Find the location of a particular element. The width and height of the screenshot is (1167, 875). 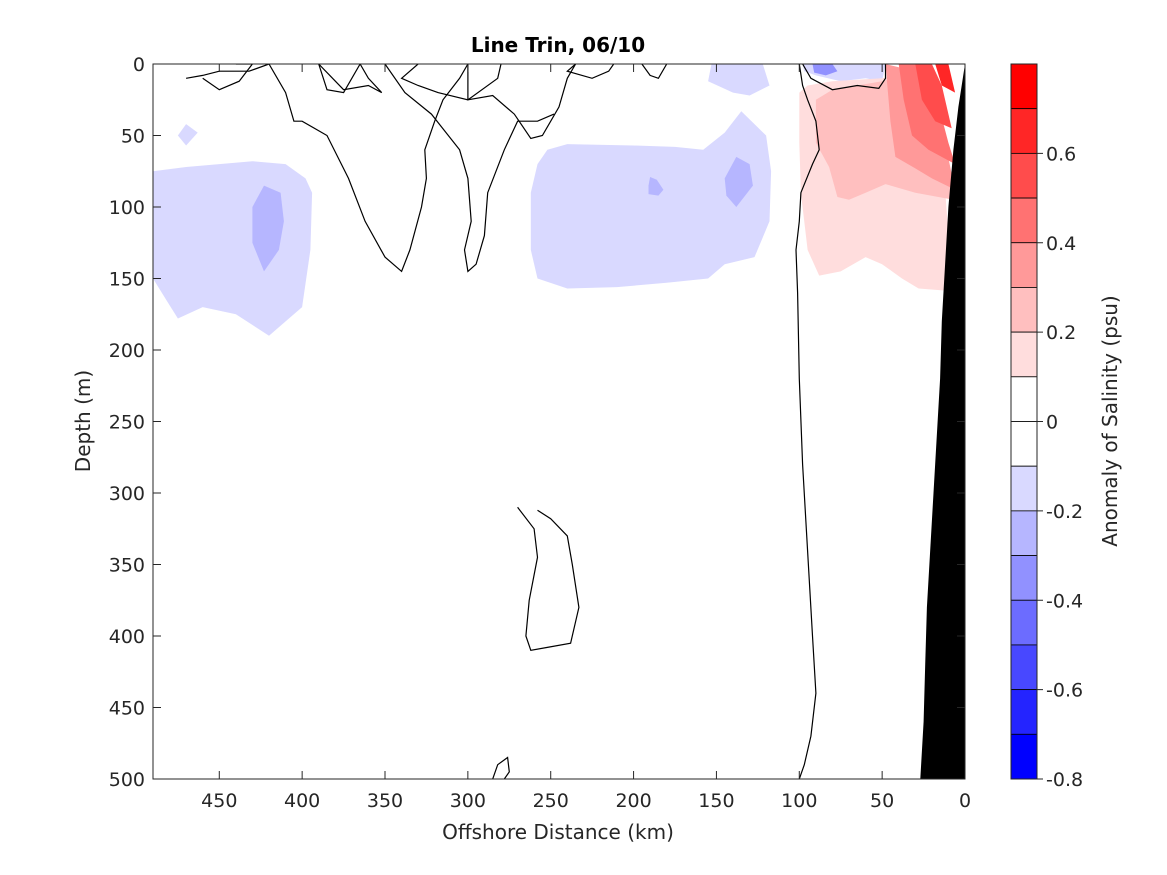

colorbar-tick-label: 0 is located at coordinates (1052, 423).